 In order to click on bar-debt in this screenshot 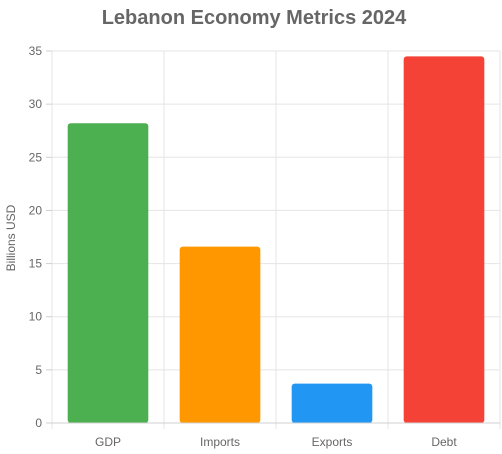, I will do `click(444, 240)`.